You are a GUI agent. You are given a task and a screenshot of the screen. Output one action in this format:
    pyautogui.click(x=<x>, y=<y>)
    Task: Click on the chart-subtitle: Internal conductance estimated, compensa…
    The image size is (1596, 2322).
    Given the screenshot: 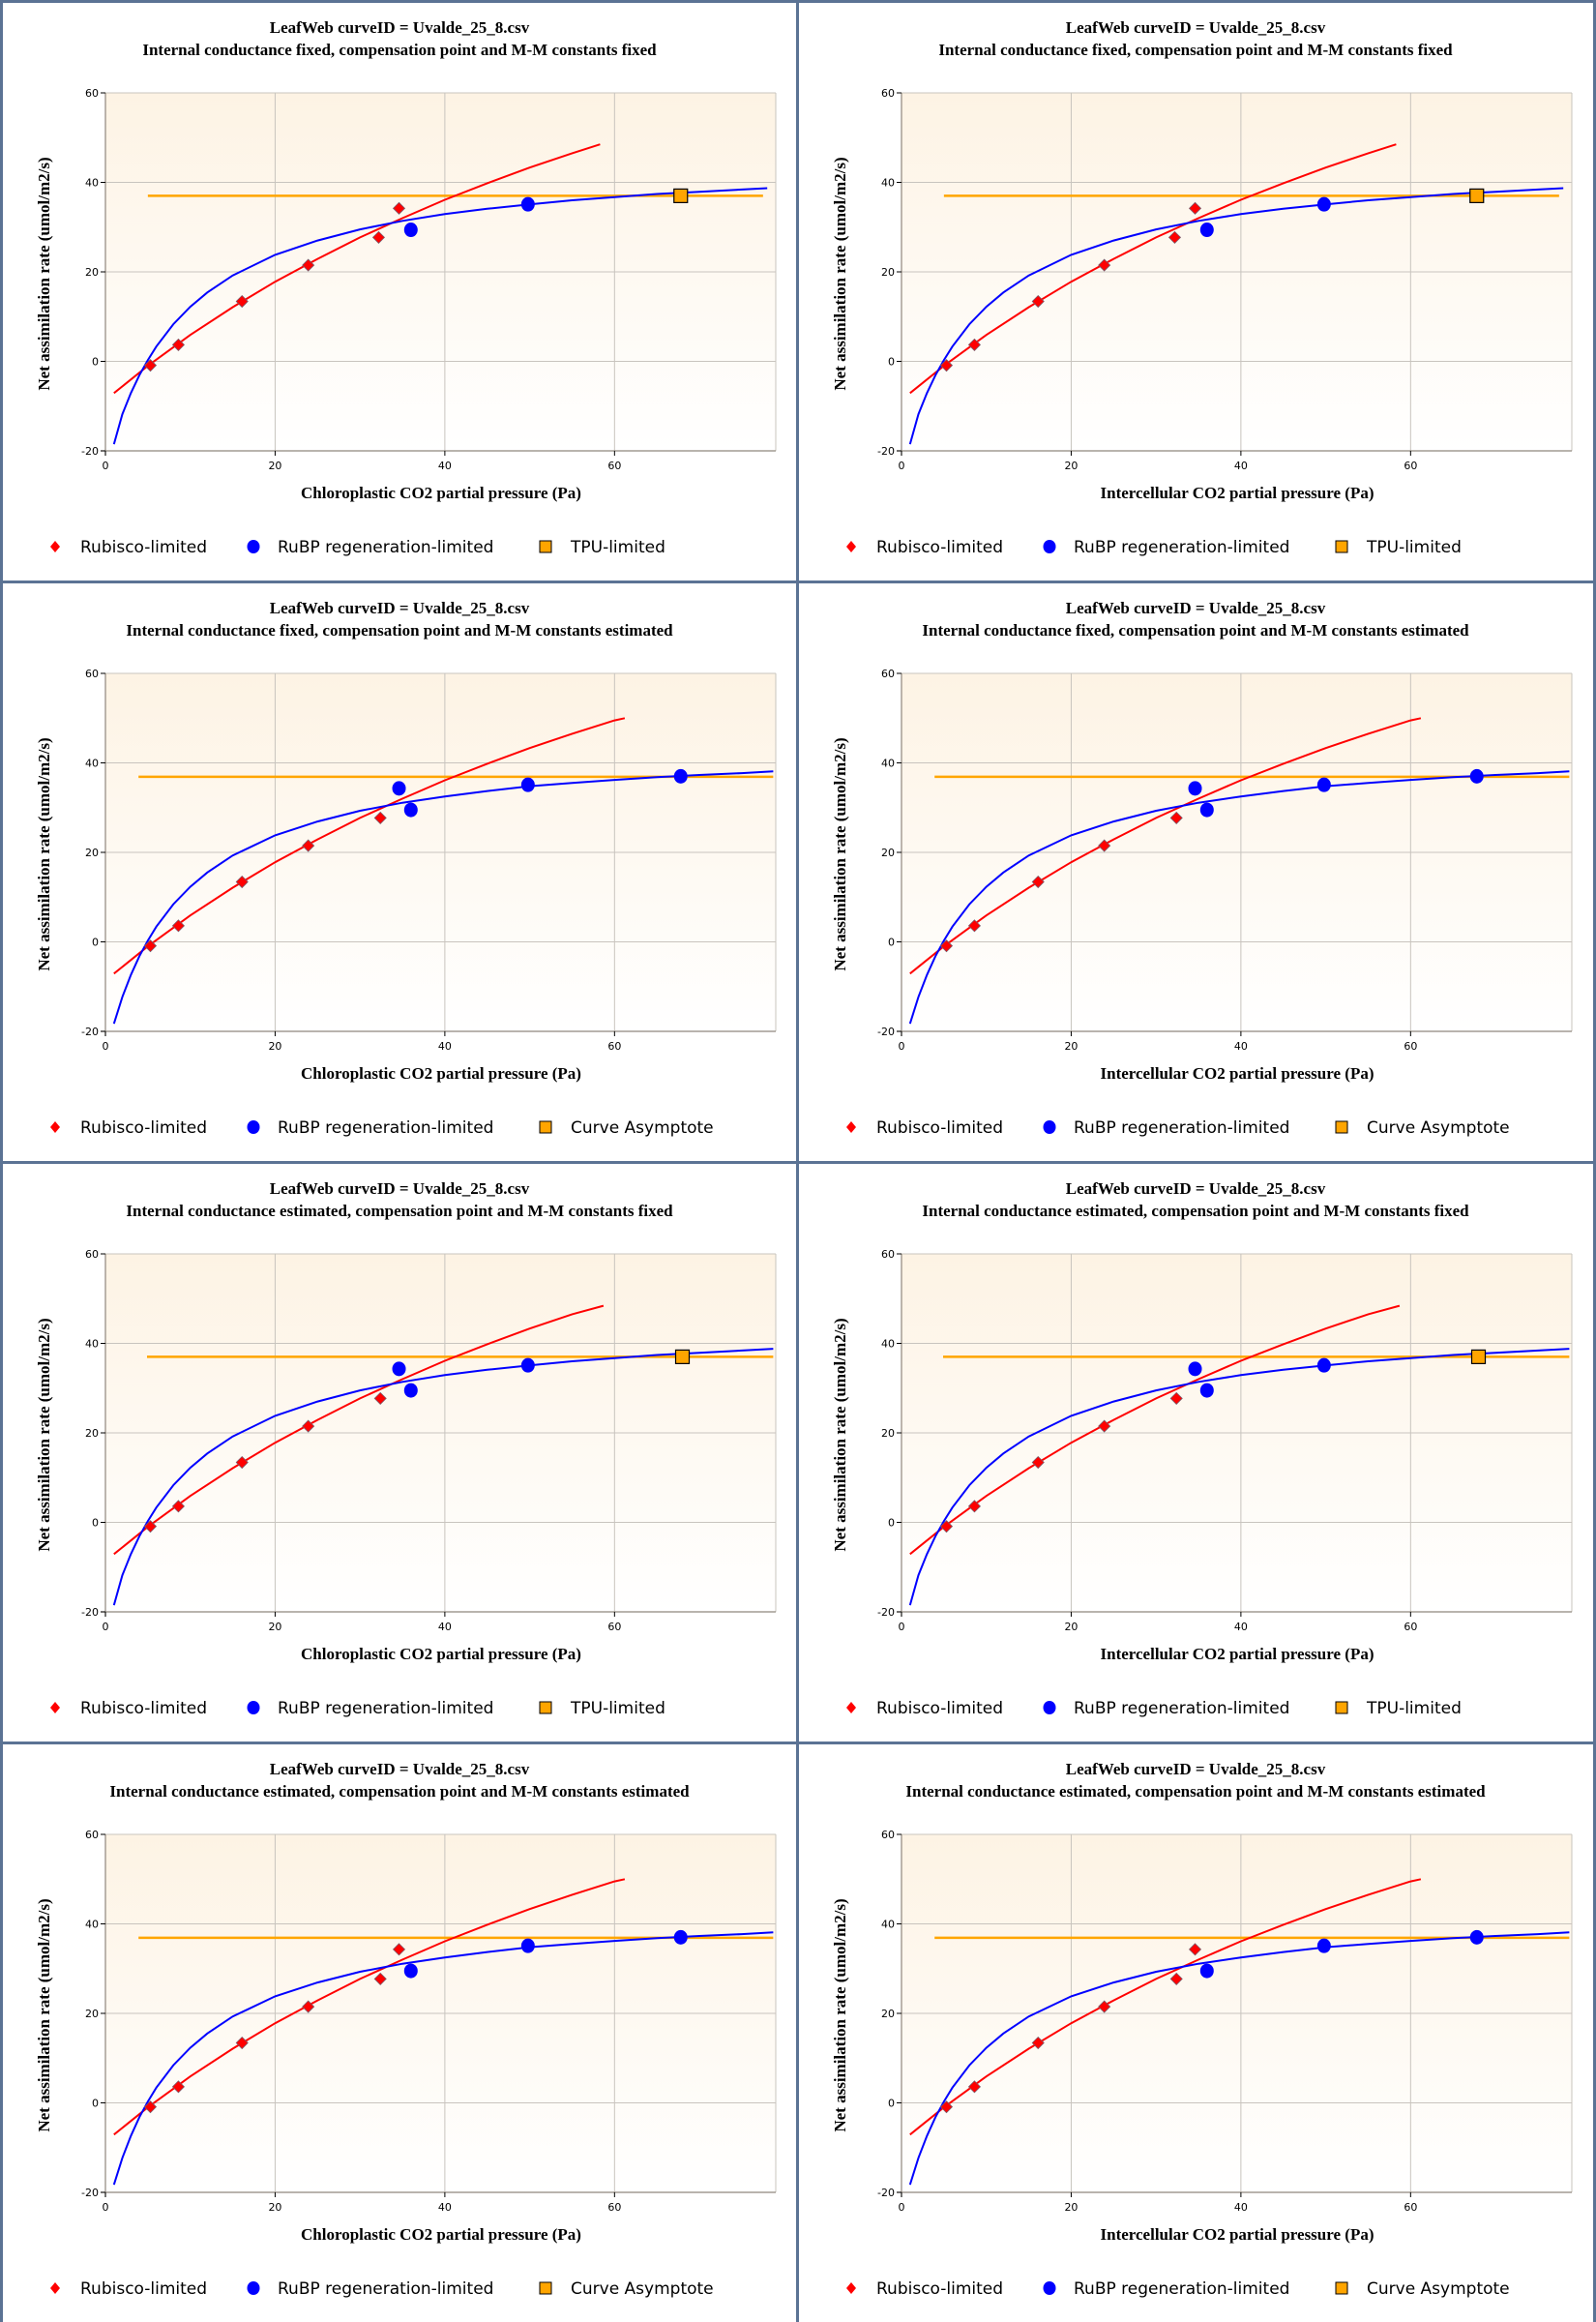 What is the action you would take?
    pyautogui.click(x=399, y=1791)
    